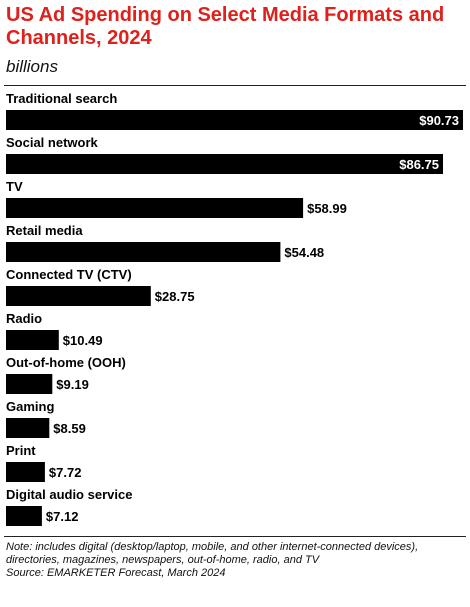 This screenshot has width=470, height=607. What do you see at coordinates (61, 98) in the screenshot?
I see `category-label: Traditional search` at bounding box center [61, 98].